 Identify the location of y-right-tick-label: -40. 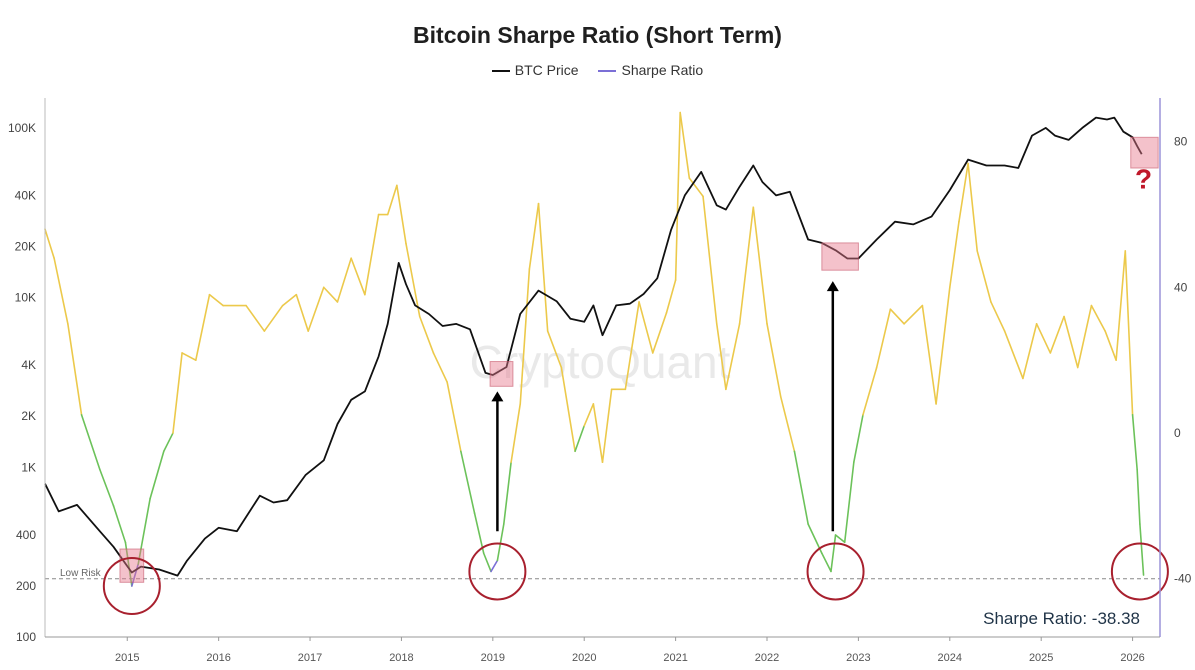
(1183, 579).